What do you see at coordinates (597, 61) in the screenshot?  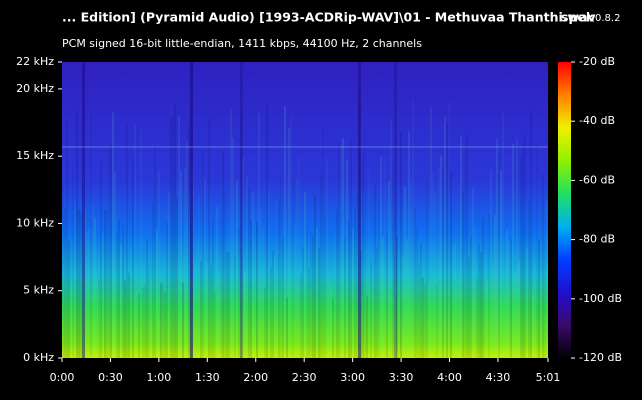 I see `colorbar-tick-label: -20 dB` at bounding box center [597, 61].